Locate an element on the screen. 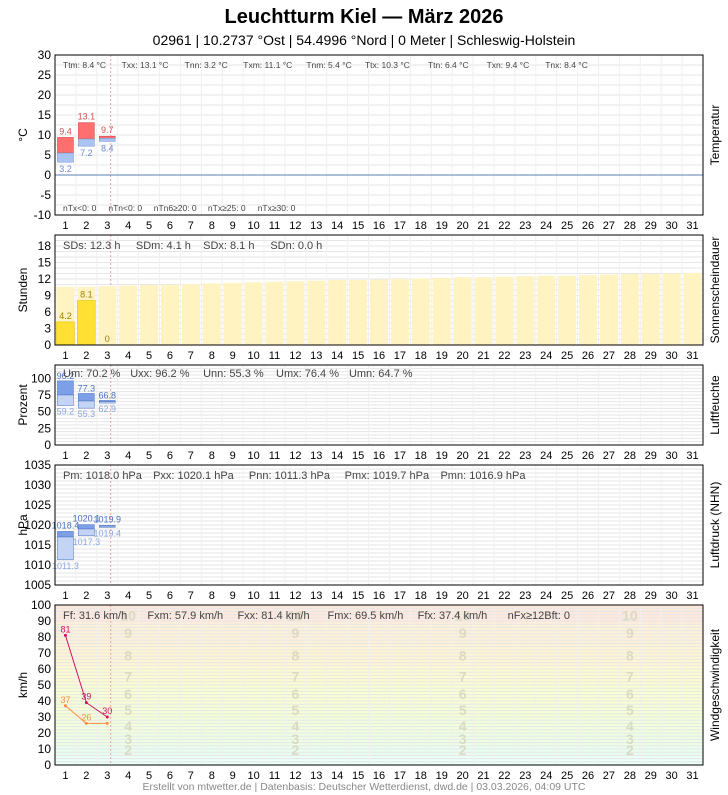 Image resolution: width=728 pixels, height=795 pixels. y-tick-label: 1005 is located at coordinates (37, 585).